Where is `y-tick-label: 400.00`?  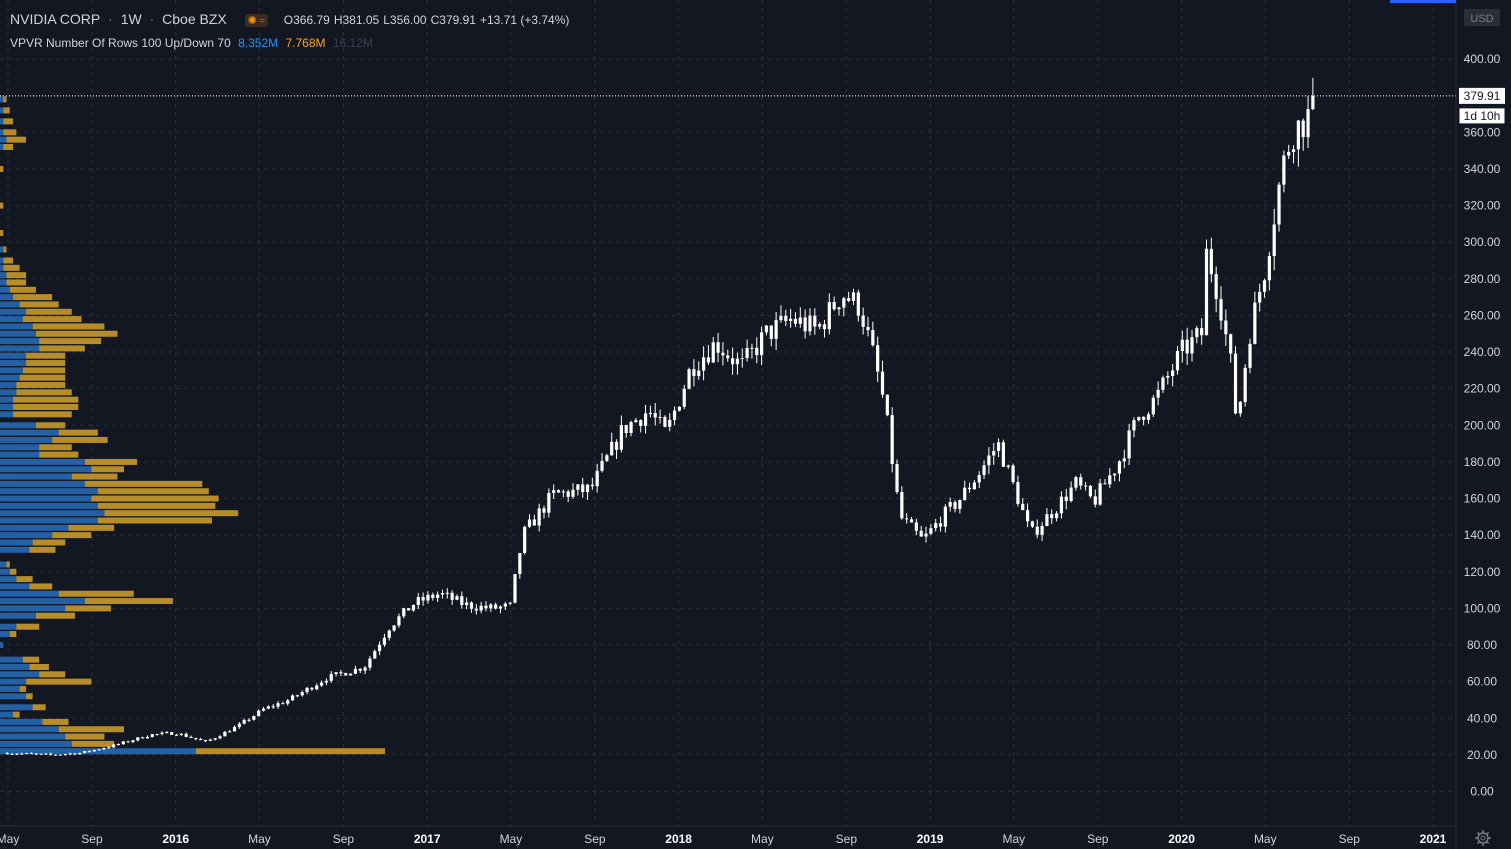 y-tick-label: 400.00 is located at coordinates (1482, 59).